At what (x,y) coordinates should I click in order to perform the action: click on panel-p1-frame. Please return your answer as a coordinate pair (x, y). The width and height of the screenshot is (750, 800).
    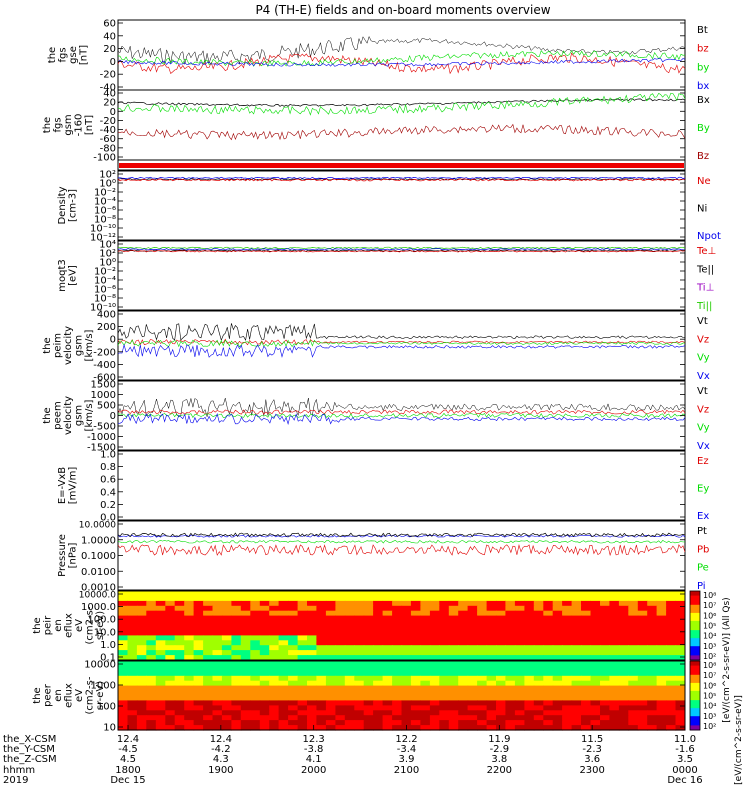
    Looking at the image, I should click on (401, 55).